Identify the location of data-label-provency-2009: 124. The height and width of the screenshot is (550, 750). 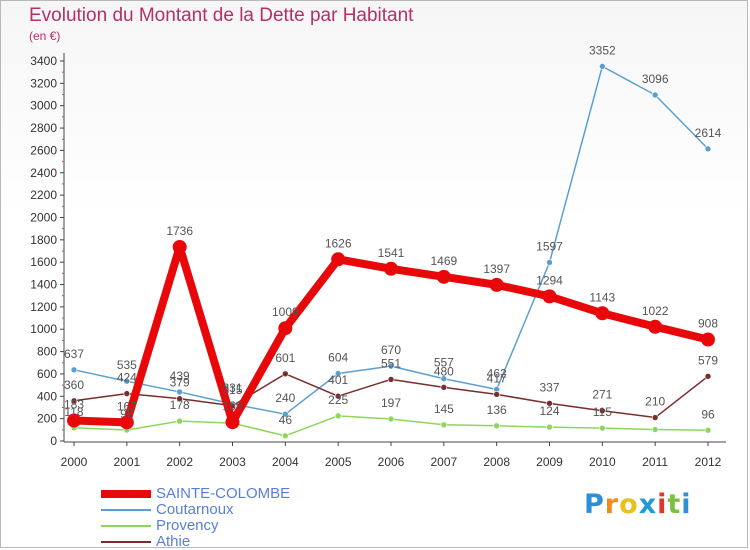
(549, 411).